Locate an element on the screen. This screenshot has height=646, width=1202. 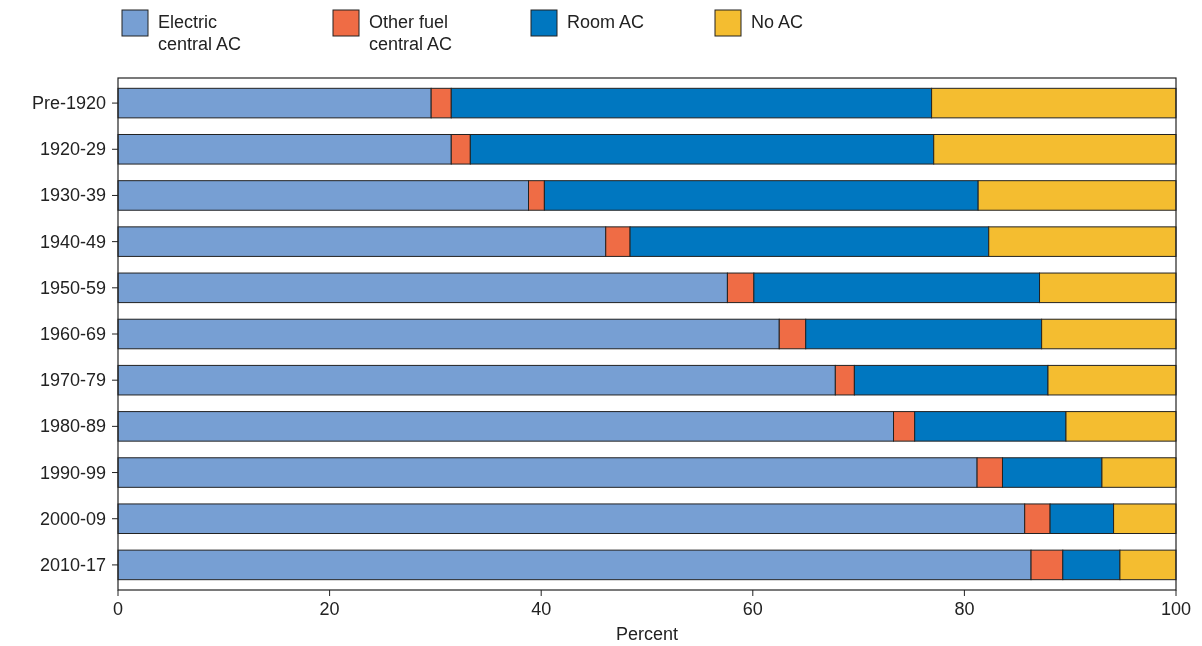
y-tick-label: Pre-1920 is located at coordinates (68, 103).